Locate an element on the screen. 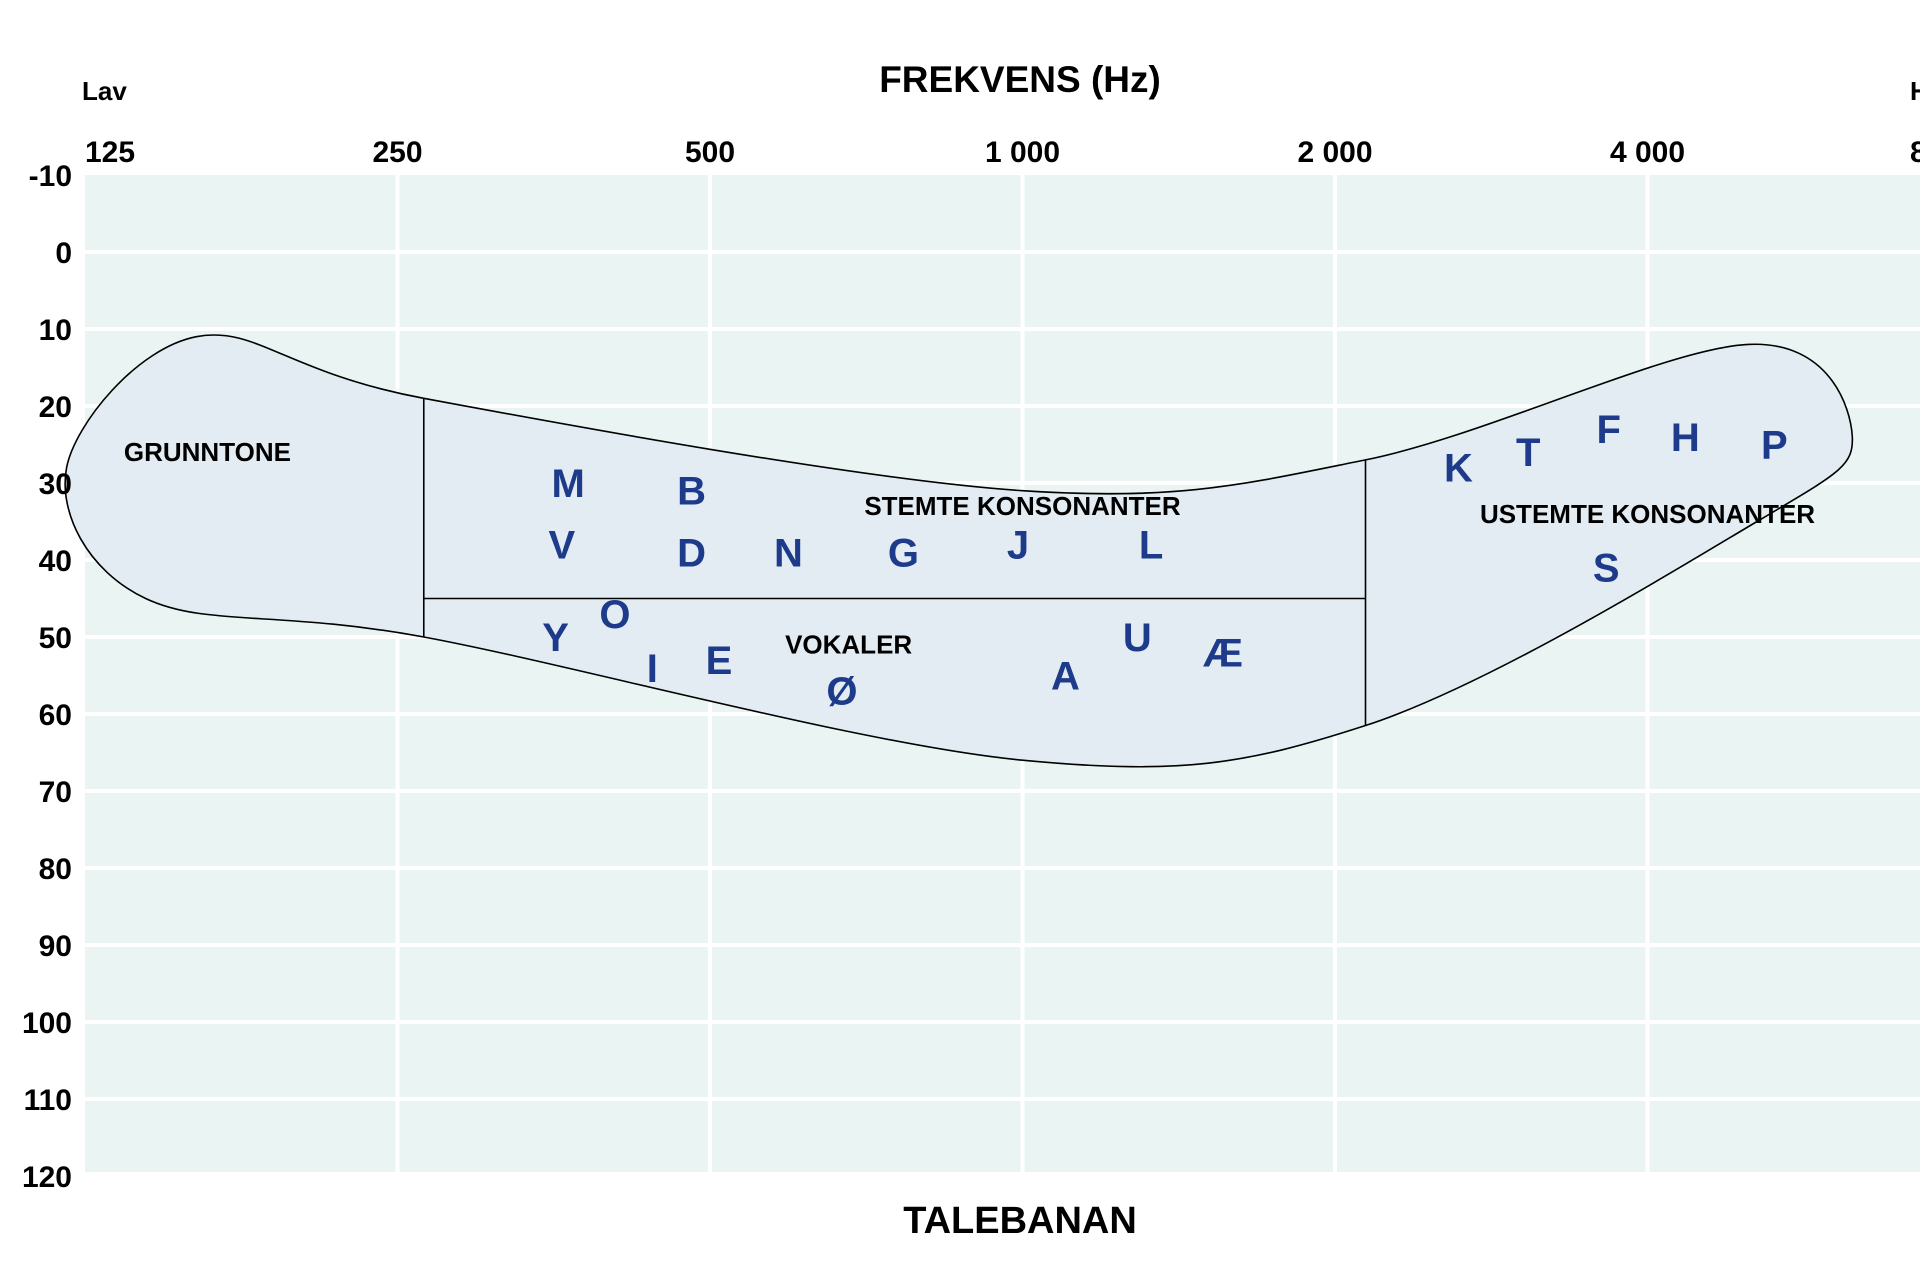 The height and width of the screenshot is (1281, 1920). sound-letter: T is located at coordinates (1528, 453).